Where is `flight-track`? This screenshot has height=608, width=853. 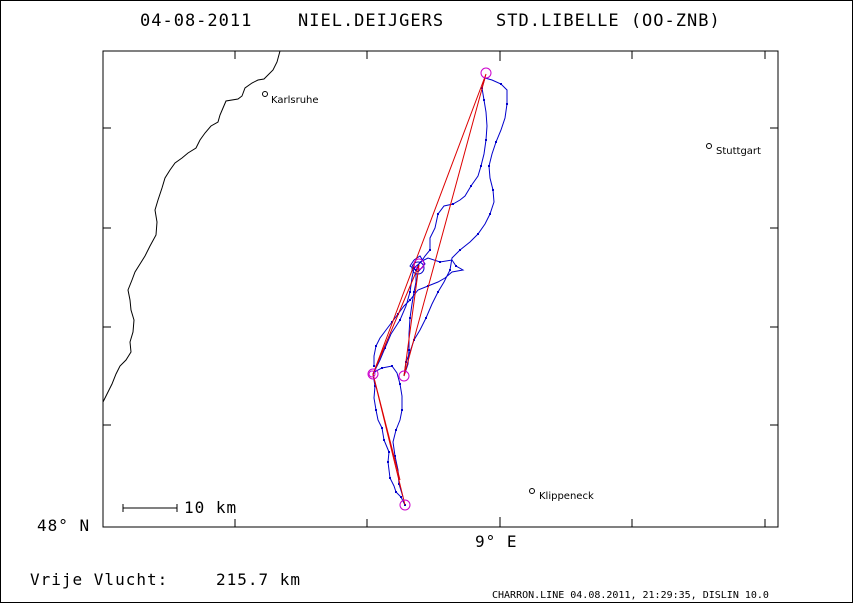
flight-track is located at coordinates (440, 291).